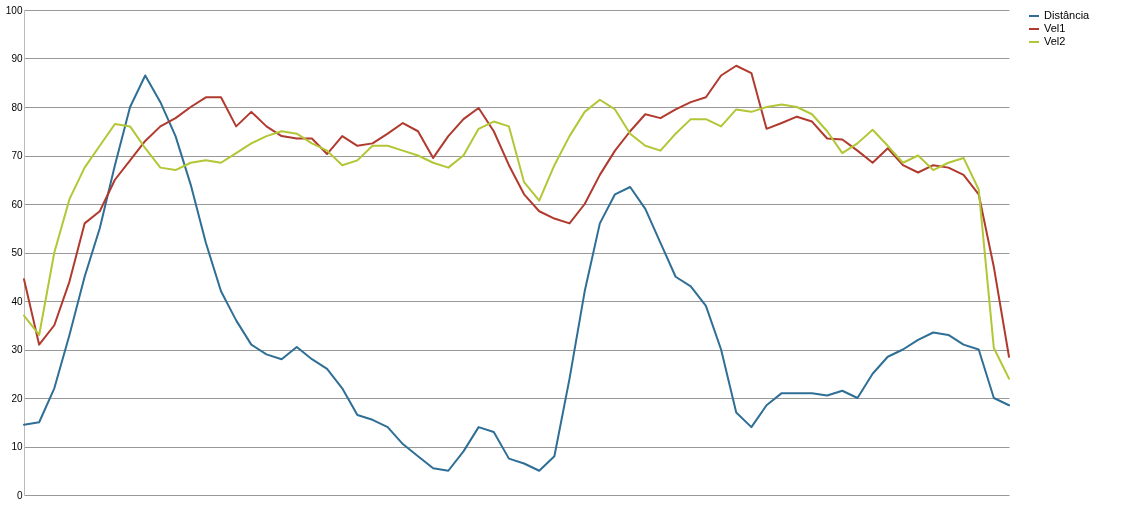 The height and width of the screenshot is (523, 1126). What do you see at coordinates (1055, 28) in the screenshot?
I see `legend-label: Vel1` at bounding box center [1055, 28].